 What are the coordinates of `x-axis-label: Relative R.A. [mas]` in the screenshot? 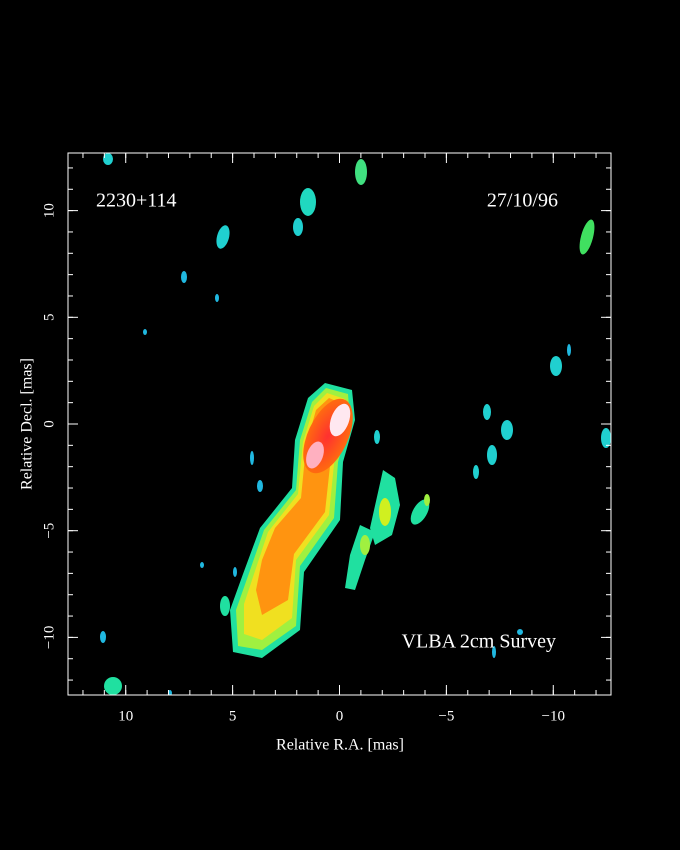 It's located at (340, 745).